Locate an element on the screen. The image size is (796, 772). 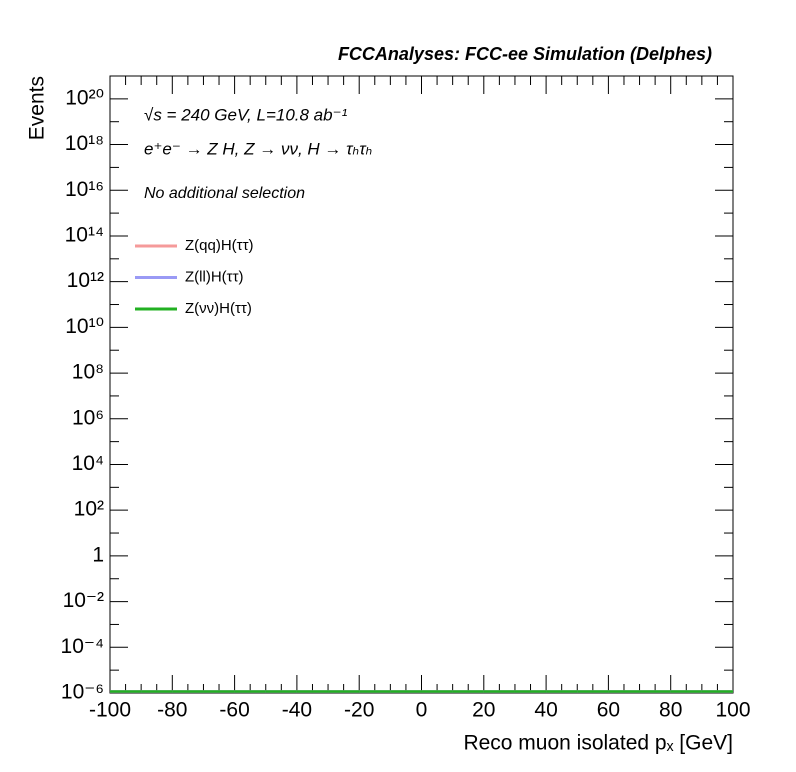
y-tick-label: 10⁻² is located at coordinates (83, 600).